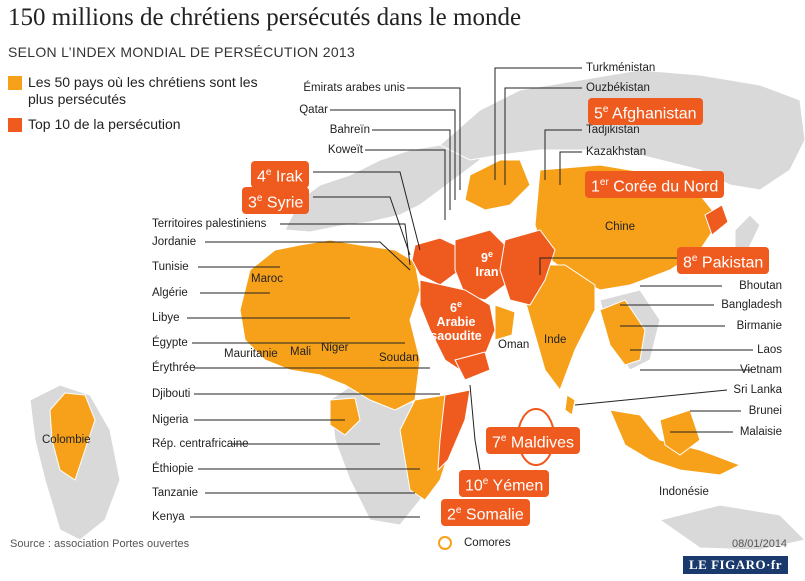 This screenshot has height=581, width=805. Describe the element at coordinates (655, 185) in the screenshot. I see `top10-label-coree-du-nord: 1er Corée du Nord` at that location.